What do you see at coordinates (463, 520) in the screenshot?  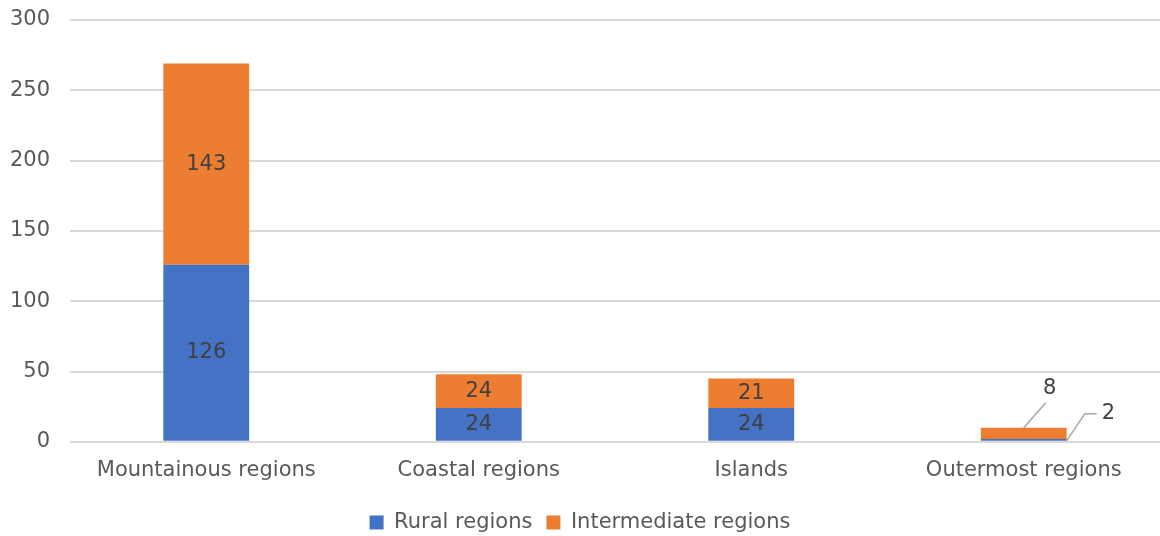 I see `legend-label: Rural regions` at bounding box center [463, 520].